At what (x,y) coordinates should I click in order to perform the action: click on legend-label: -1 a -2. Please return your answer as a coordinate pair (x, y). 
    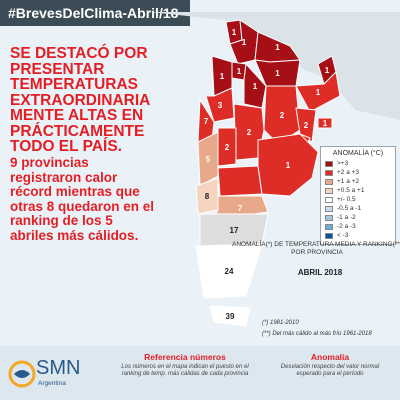
    Looking at the image, I should click on (346, 217).